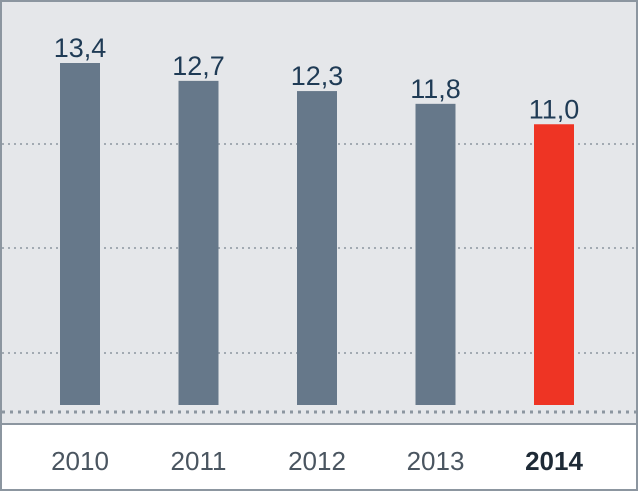 The height and width of the screenshot is (491, 638). What do you see at coordinates (436, 461) in the screenshot?
I see `x-tick-label-2013: 2013` at bounding box center [436, 461].